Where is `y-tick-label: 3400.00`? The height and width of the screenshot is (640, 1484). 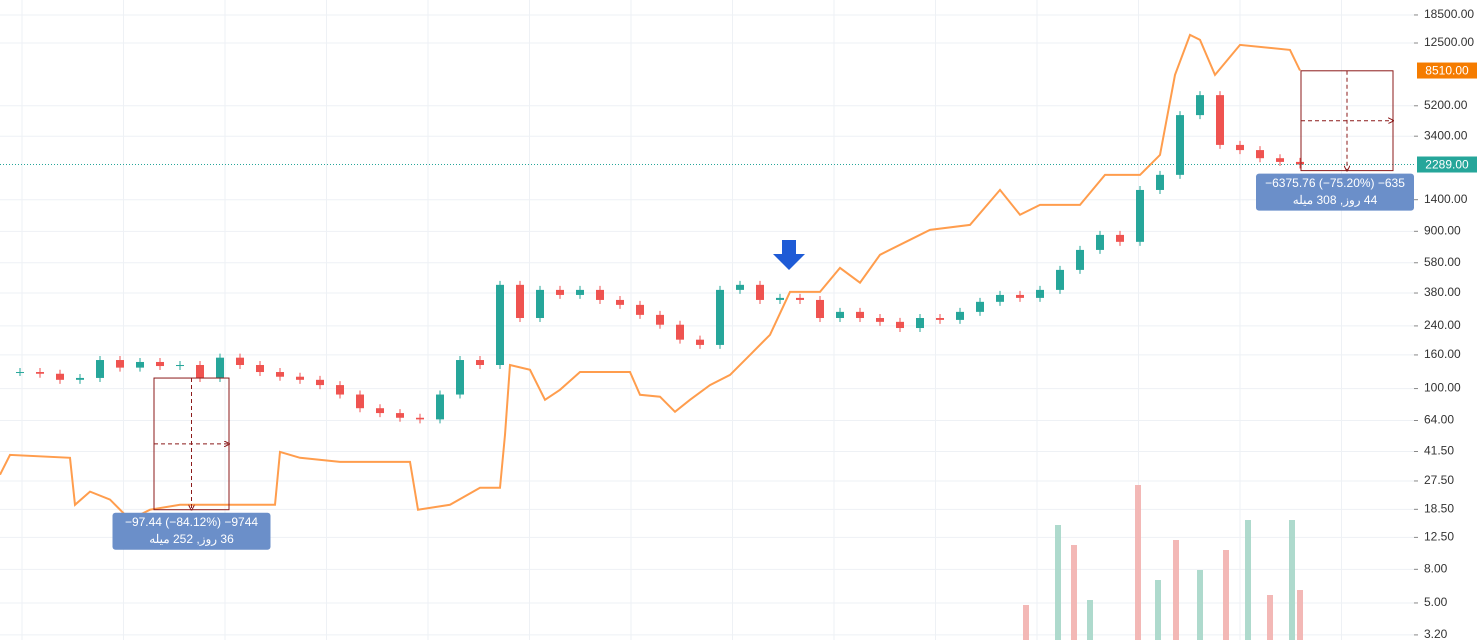
y-tick-label: 3400.00 is located at coordinates (1446, 135).